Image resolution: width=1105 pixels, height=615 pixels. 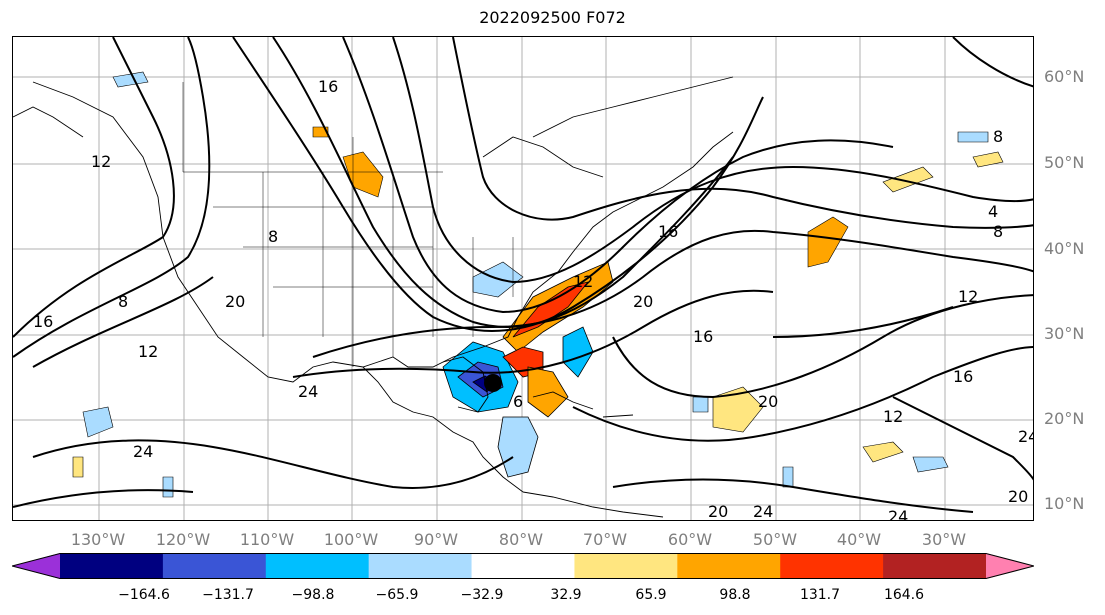 I want to click on colorbar-extend-min, so click(x=36, y=566).